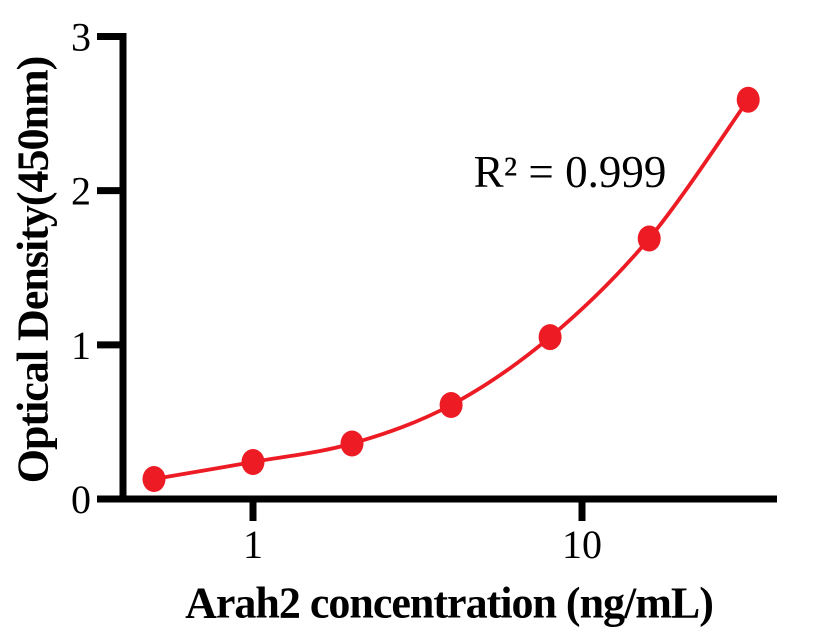 This screenshot has width=816, height=640. I want to click on x-tick-label: 10, so click(582, 544).